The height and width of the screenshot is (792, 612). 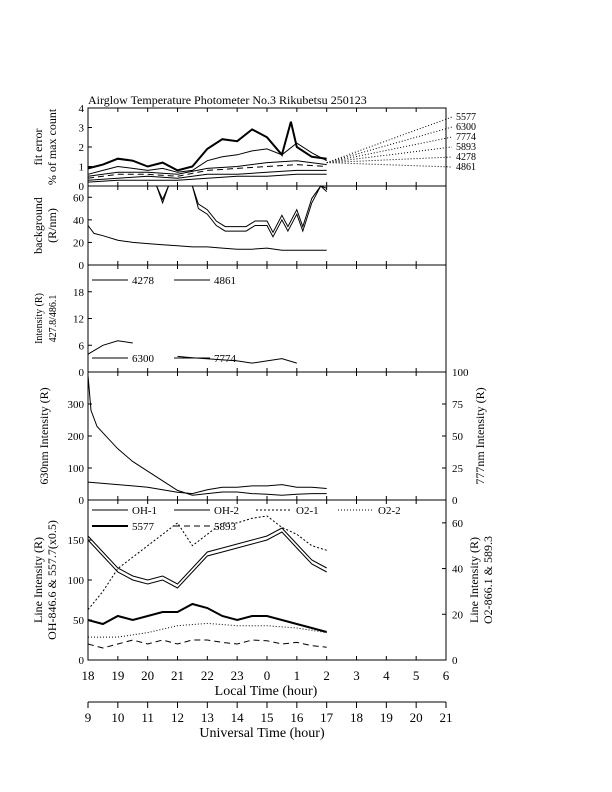 I want to click on universal-time-tick-label: 18, so click(x=356, y=717).